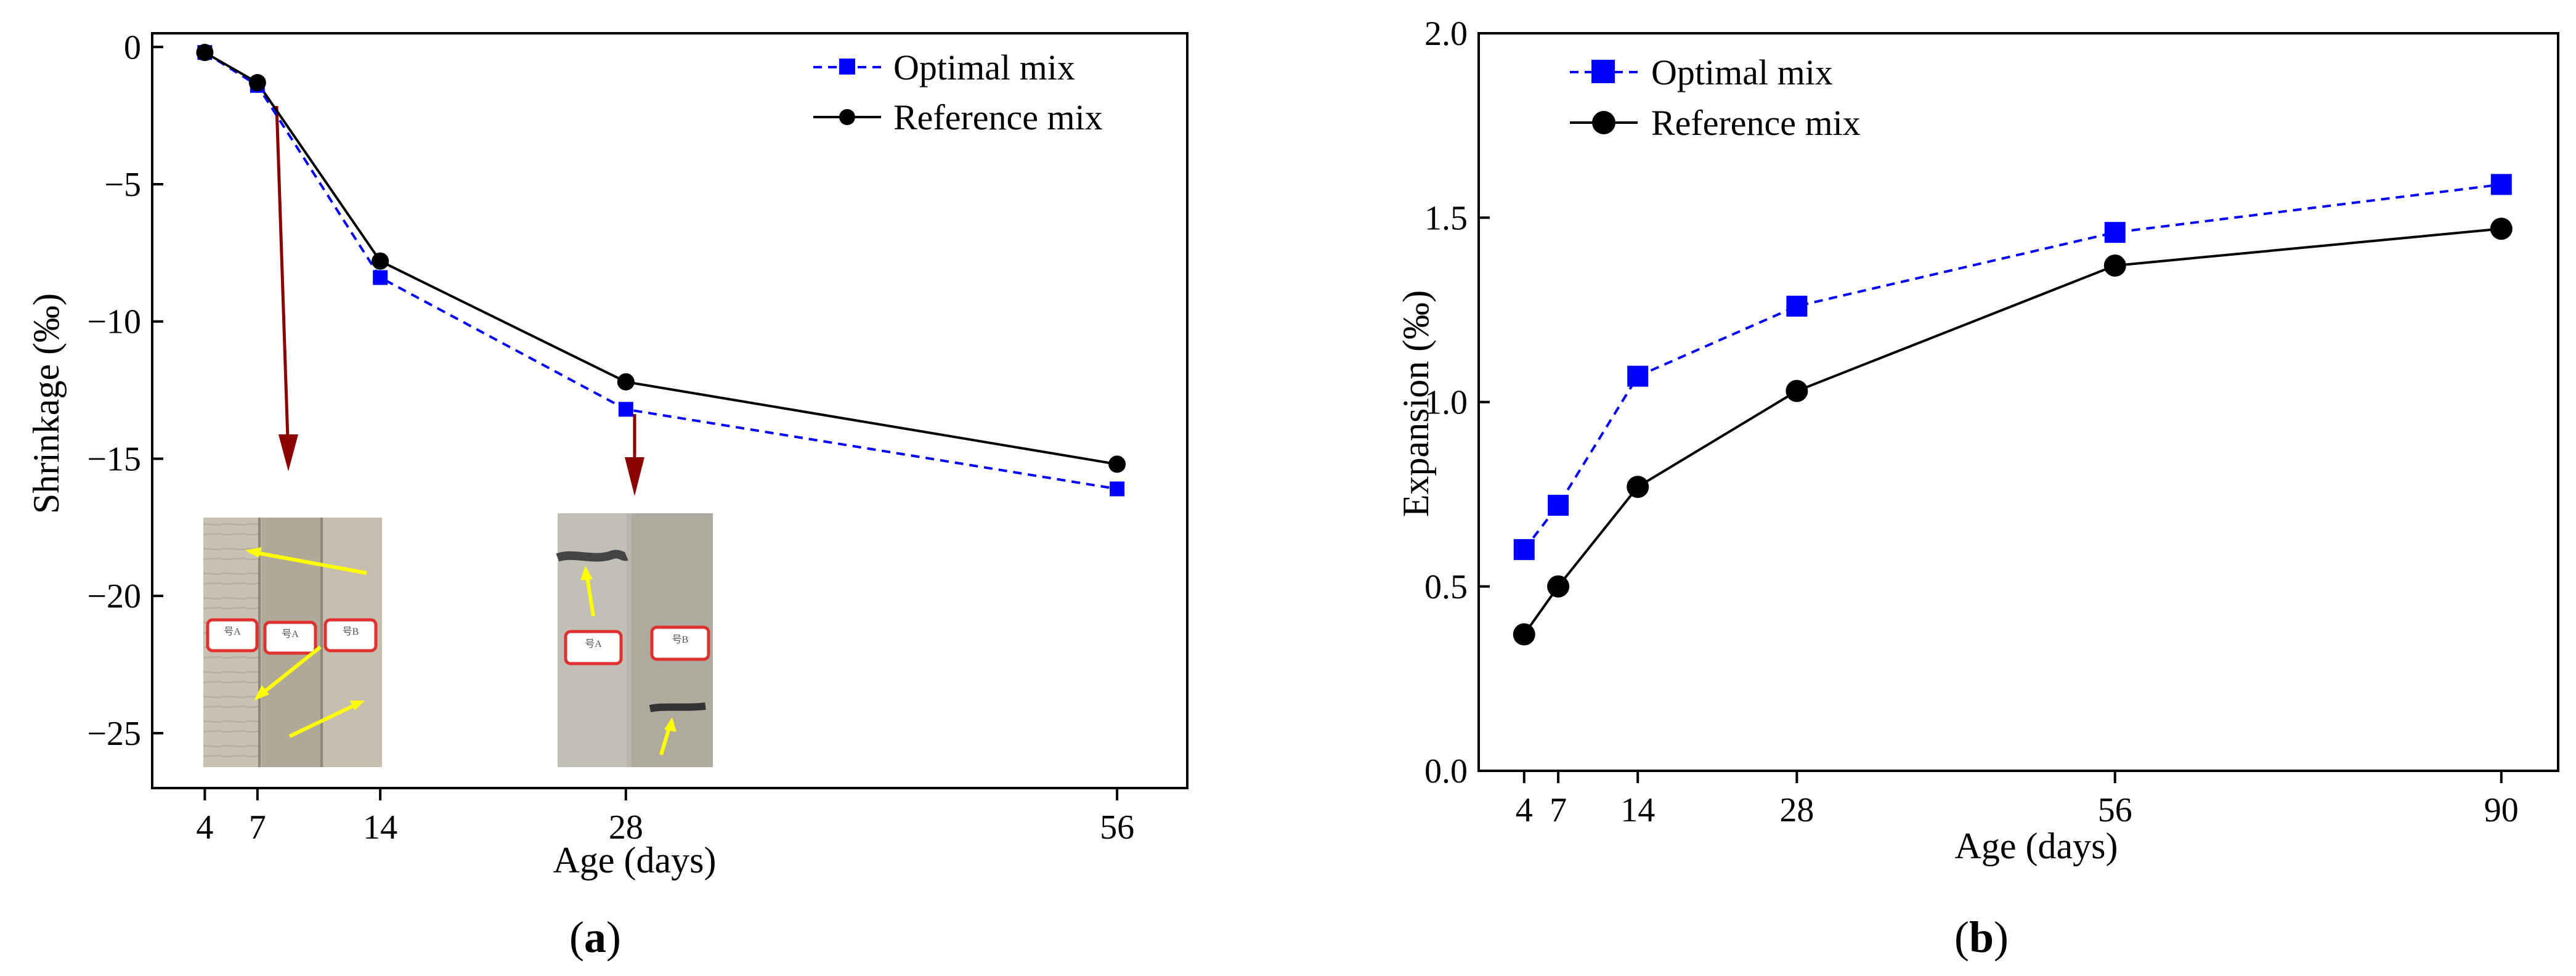  Describe the element at coordinates (1446, 34) in the screenshot. I see `y-tick-label: 2.0` at that location.